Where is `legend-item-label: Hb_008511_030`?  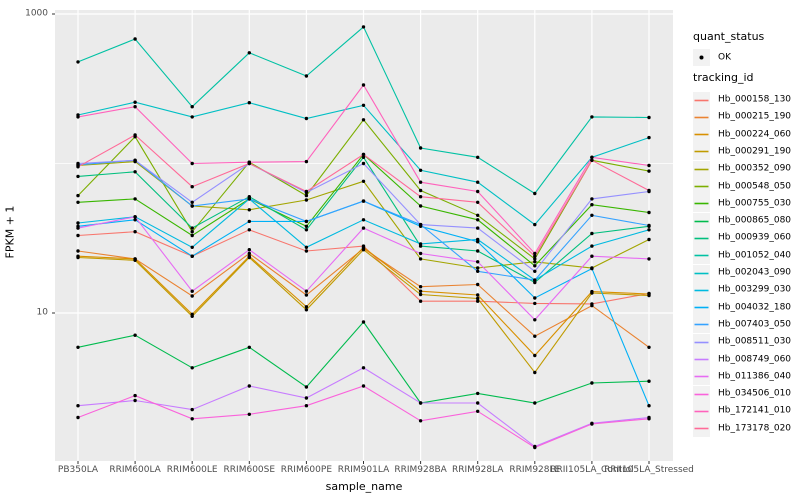 legend-item-label: Hb_008511_030 is located at coordinates (755, 341).